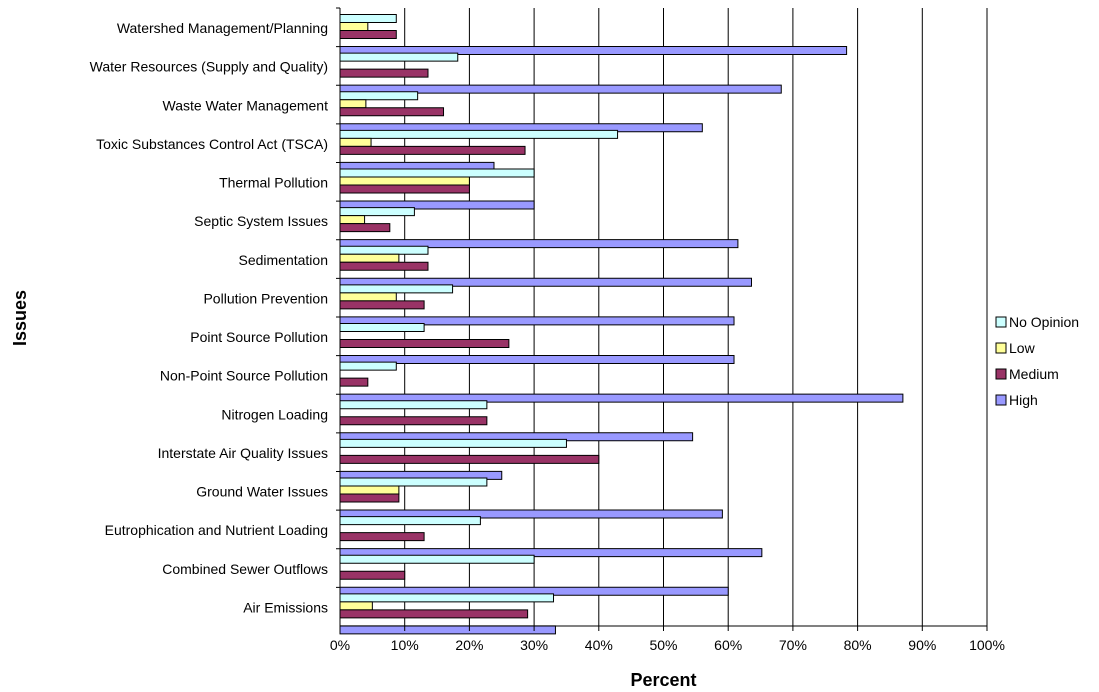  Describe the element at coordinates (222, 28) in the screenshot. I see `category-label: Watershed Management/Planning` at that location.